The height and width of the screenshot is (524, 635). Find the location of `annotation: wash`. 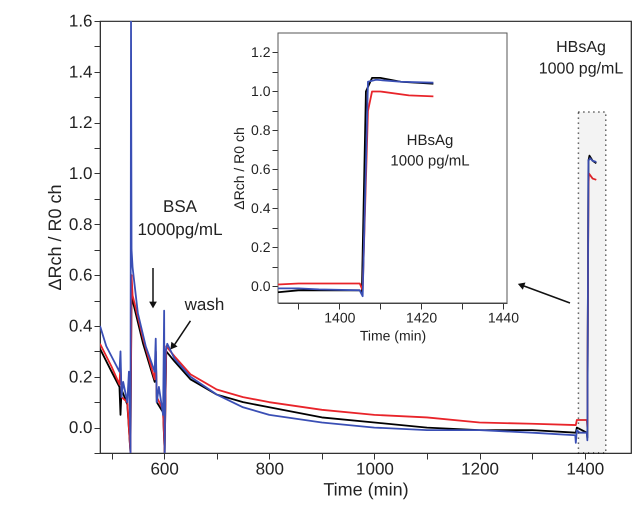

annotation: wash is located at coordinates (204, 304).